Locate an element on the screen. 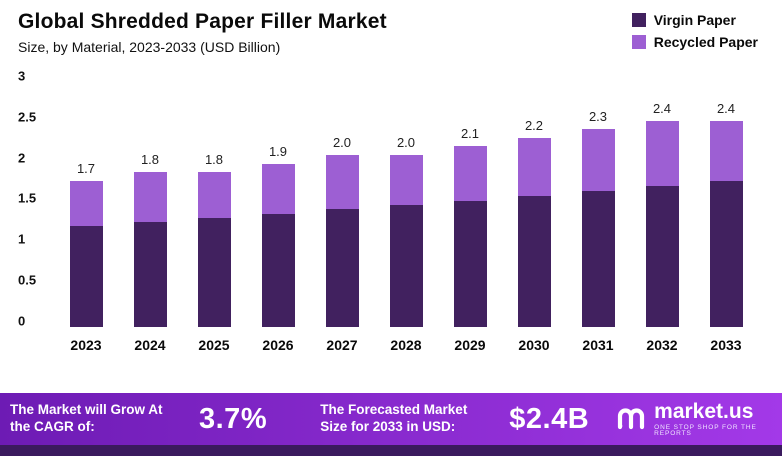  x-axis-label-2025: 2025 is located at coordinates (214, 345).